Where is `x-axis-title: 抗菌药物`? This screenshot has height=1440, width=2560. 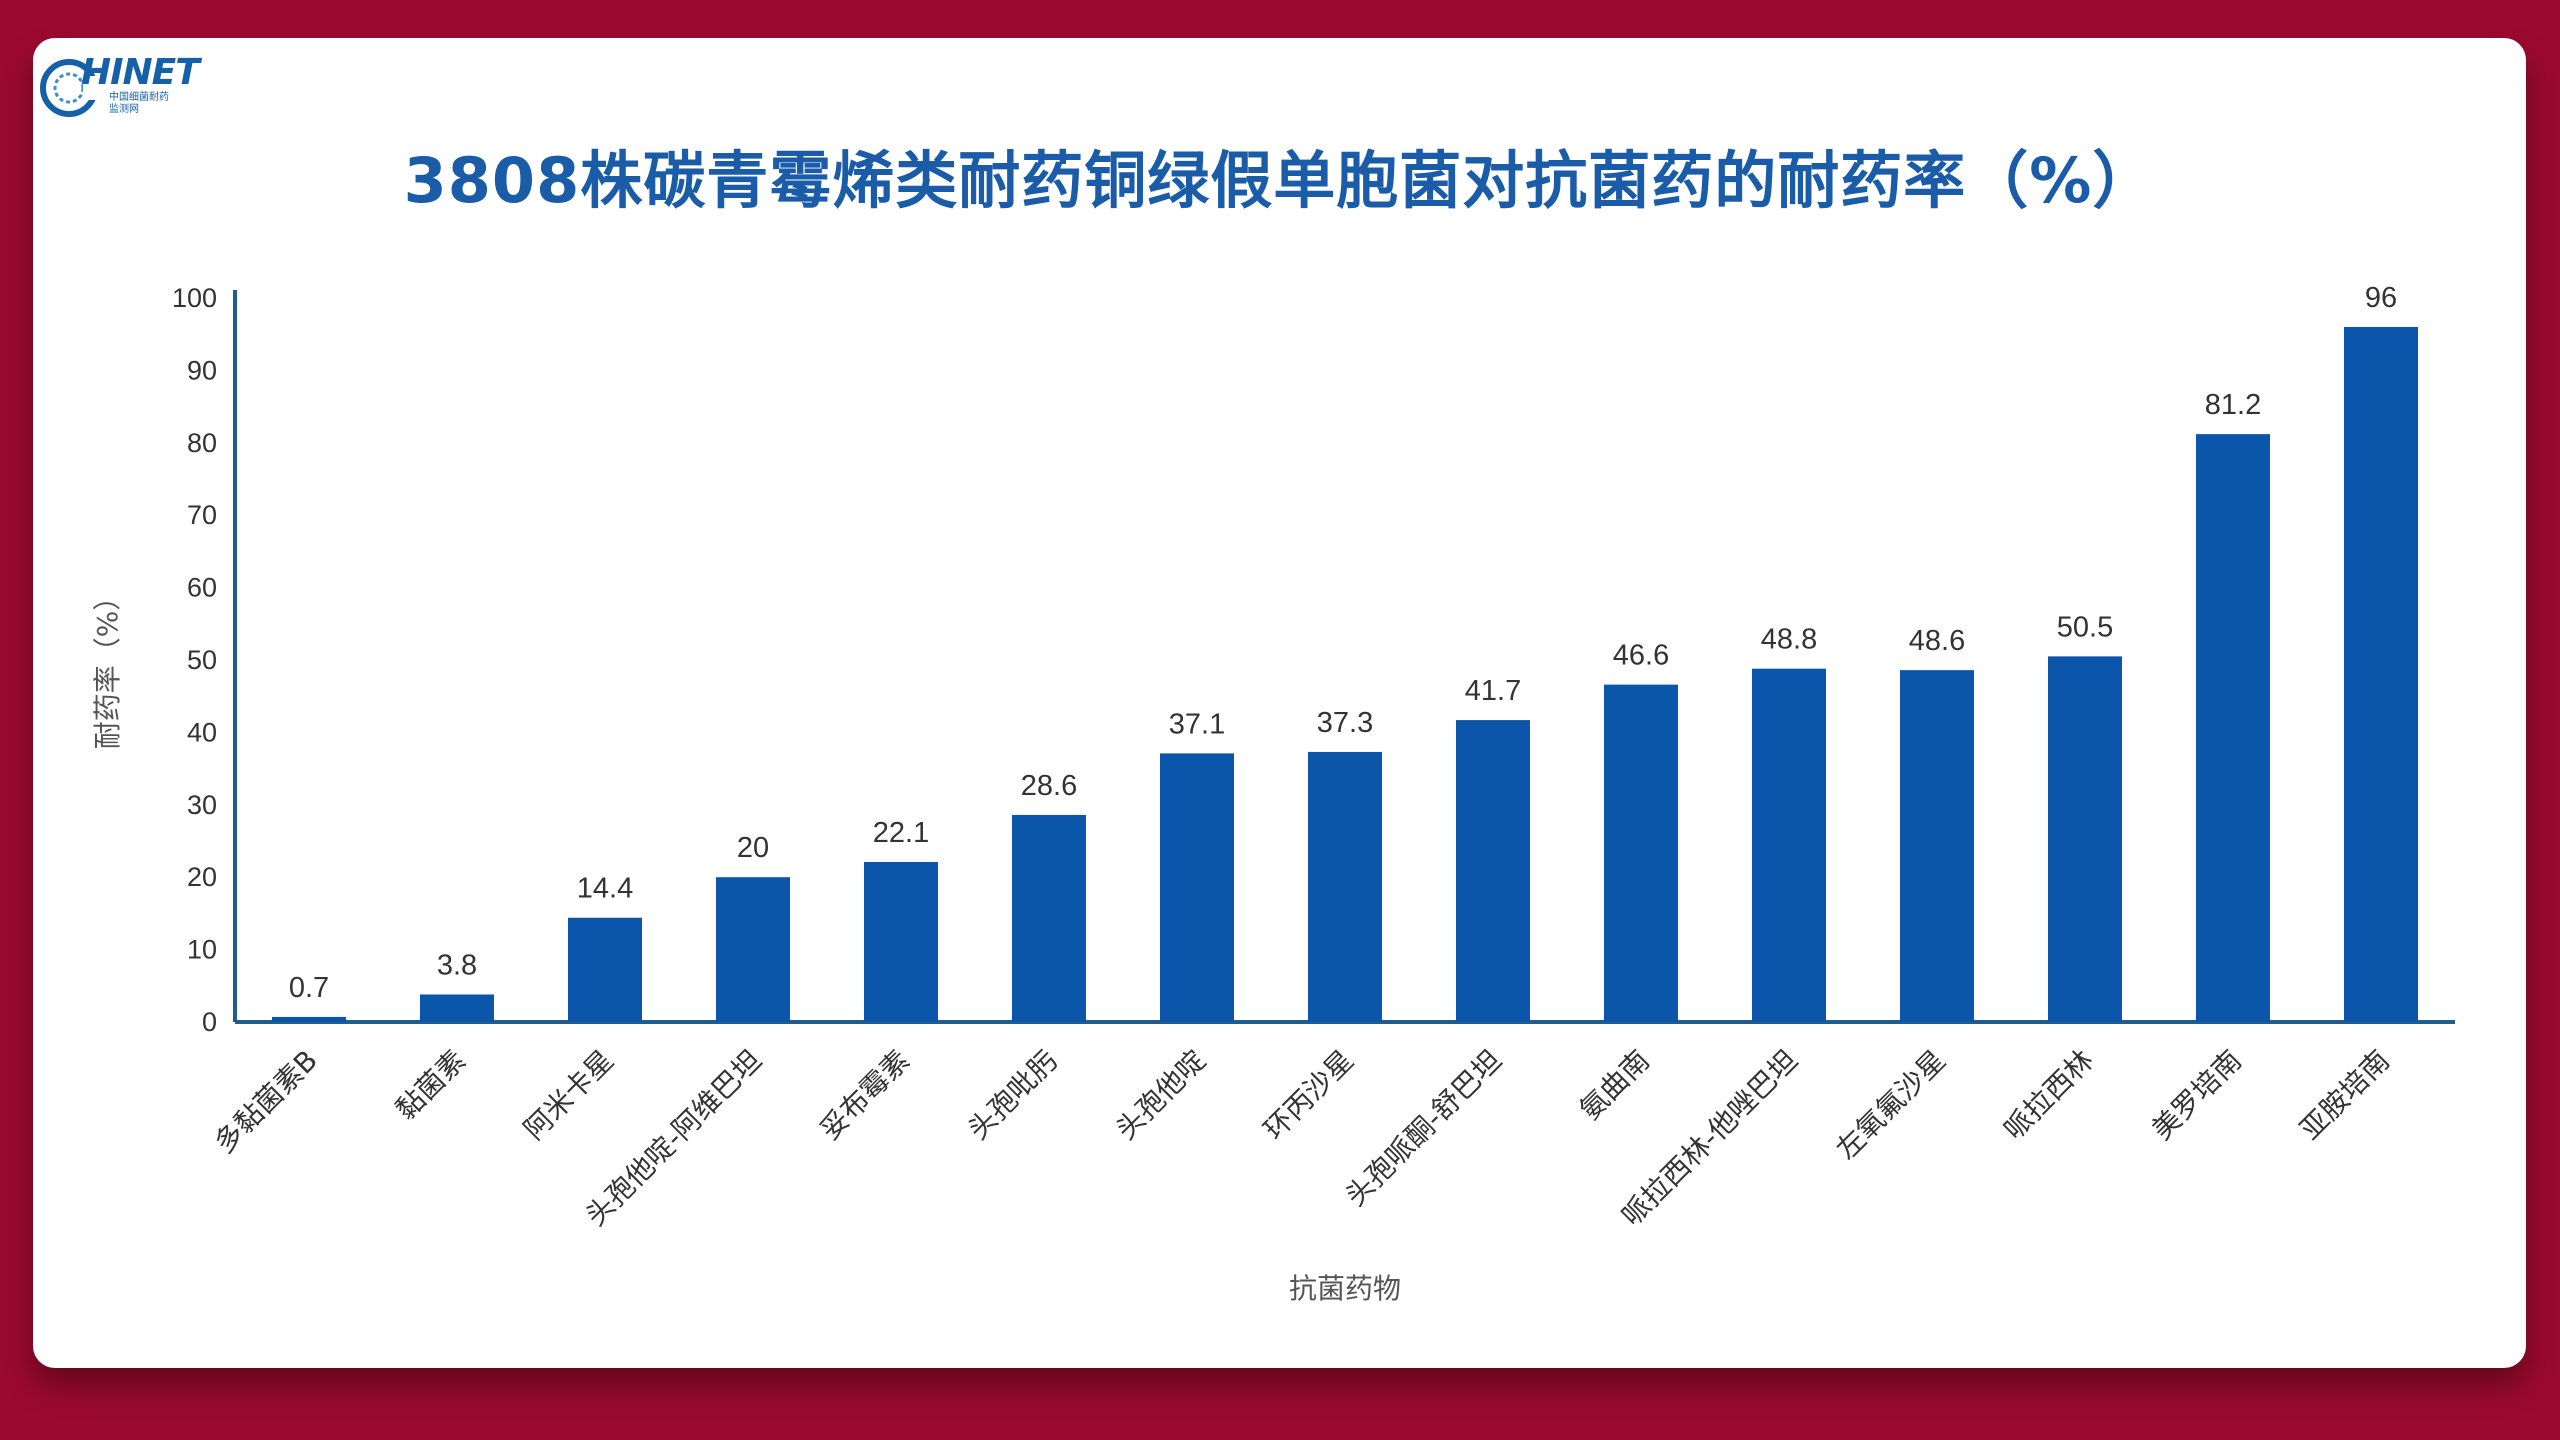 x-axis-title: 抗菌药物 is located at coordinates (1345, 1288).